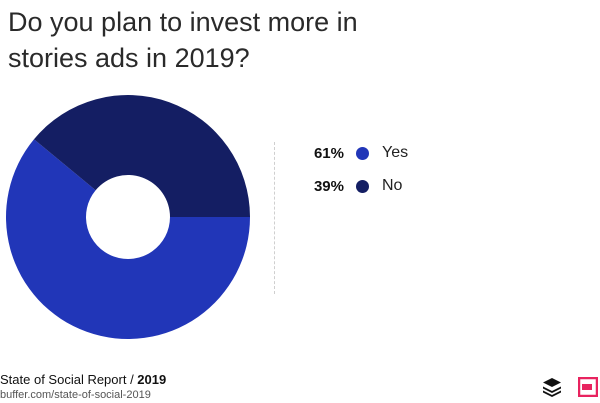  I want to click on footer-report-name: State of Social Report / 2019, so click(83, 379).